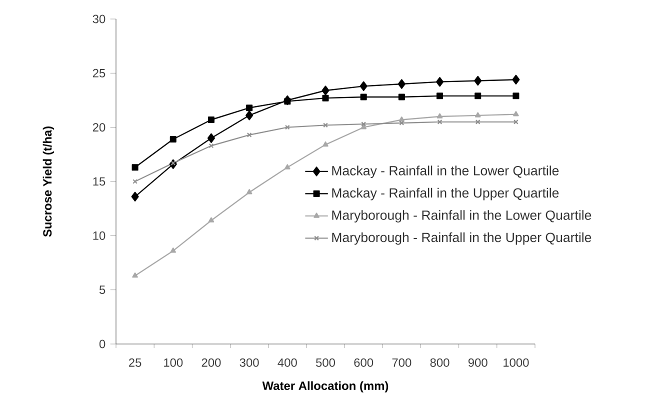 The width and height of the screenshot is (645, 411). Describe the element at coordinates (440, 362) in the screenshot. I see `x-tick-label: 800` at that location.